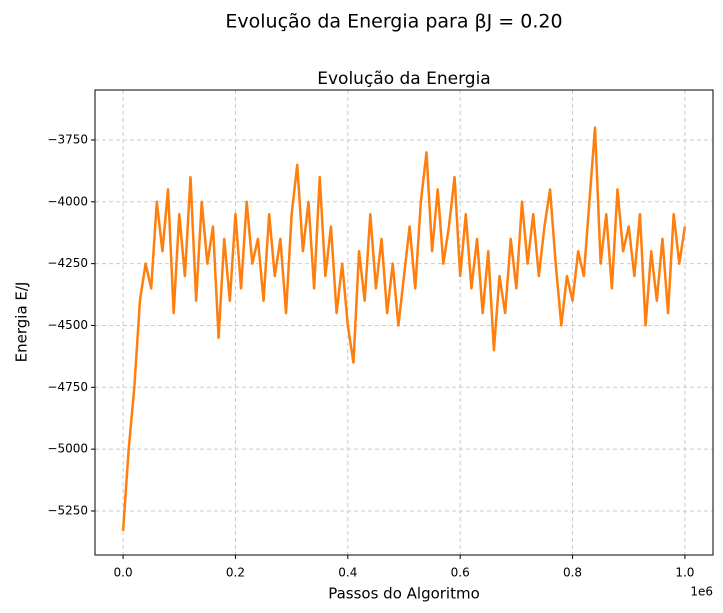 The width and height of the screenshot is (723, 613). I want to click on y-tick-label: −4500, so click(67, 325).